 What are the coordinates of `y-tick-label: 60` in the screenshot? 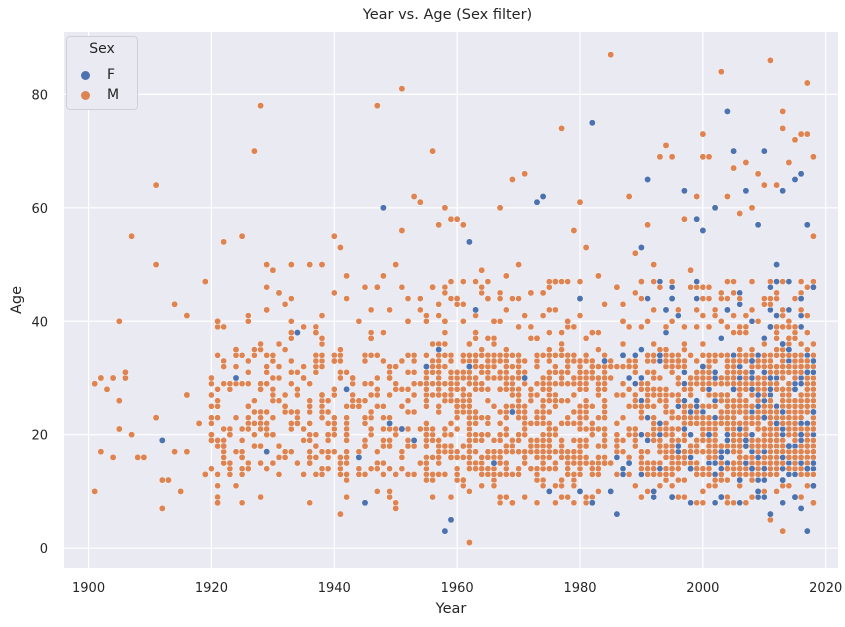 It's located at (39, 209).